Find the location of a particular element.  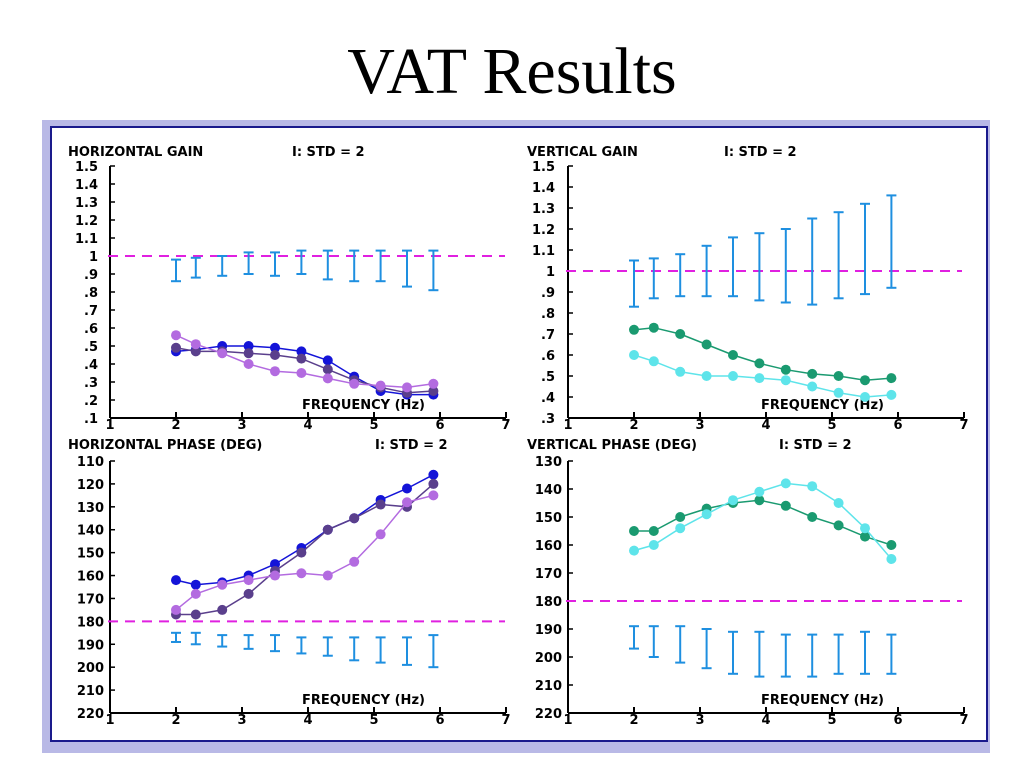

y-tick-label: .6 is located at coordinates (91, 329).